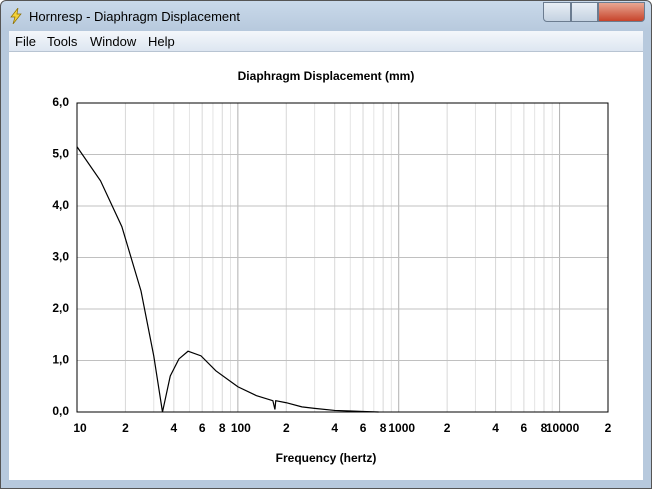 The height and width of the screenshot is (489, 652). What do you see at coordinates (62, 41) in the screenshot?
I see `menu-item: Tools` at bounding box center [62, 41].